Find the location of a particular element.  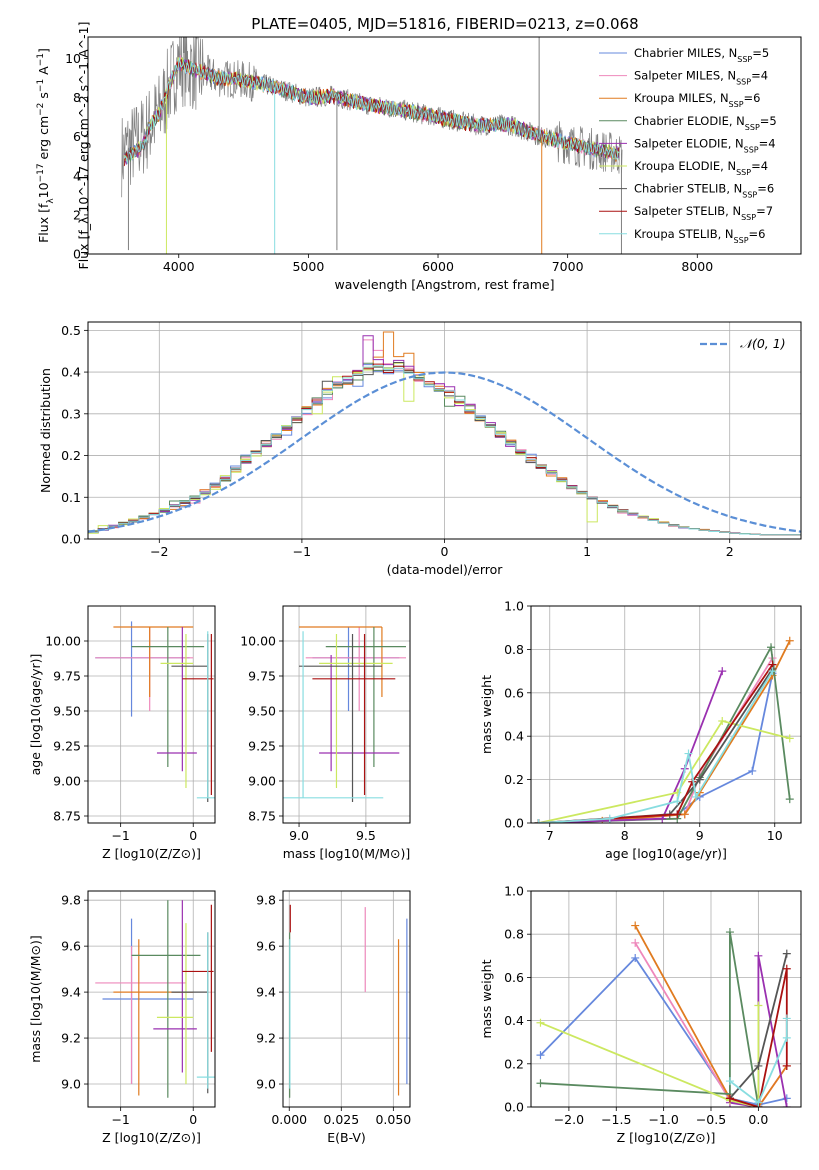

legend-label-kroupa_elodie: Kroupa ELODIE, NSSP=4 is located at coordinates (701, 168).